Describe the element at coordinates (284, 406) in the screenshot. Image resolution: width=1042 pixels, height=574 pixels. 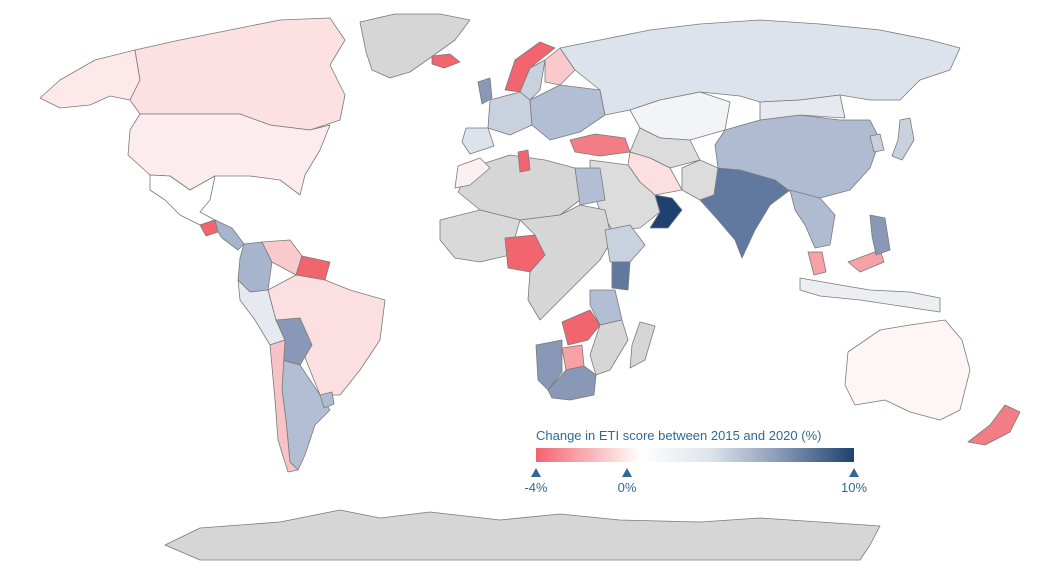
I see `region-chile` at that location.